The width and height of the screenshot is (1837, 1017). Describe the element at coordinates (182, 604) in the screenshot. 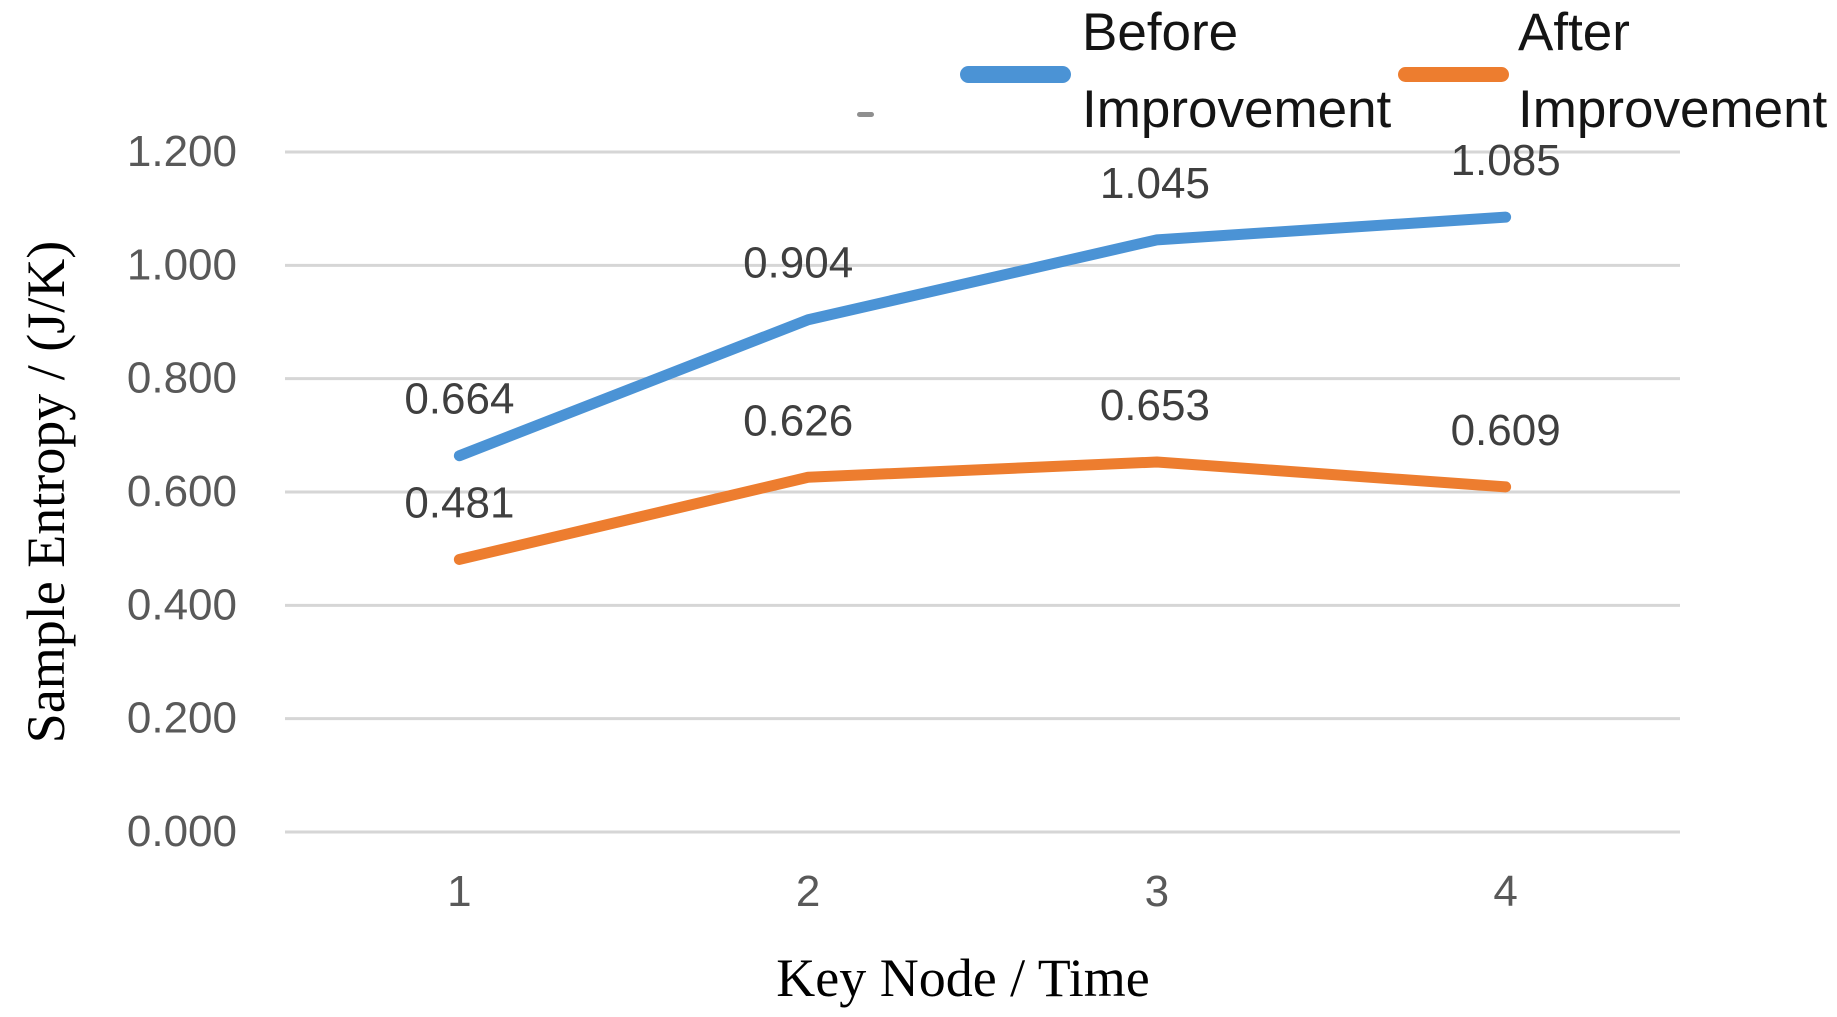

I see `y-tick-label: 0.400` at that location.